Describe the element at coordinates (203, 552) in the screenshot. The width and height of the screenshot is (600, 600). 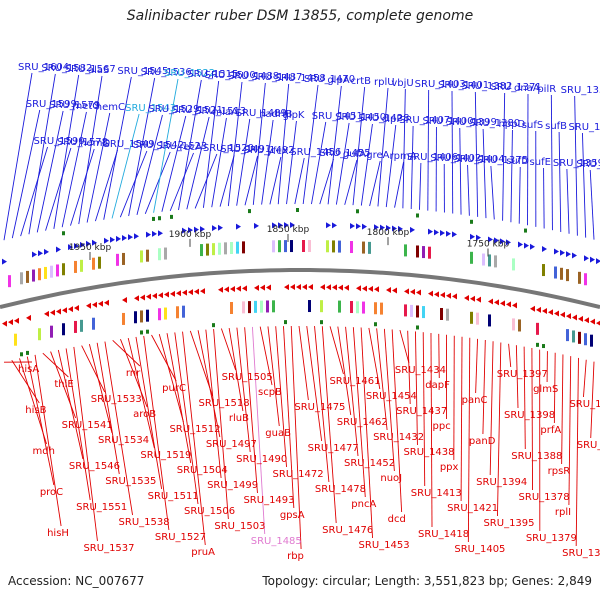
I see `gene-label: pruA` at that location.